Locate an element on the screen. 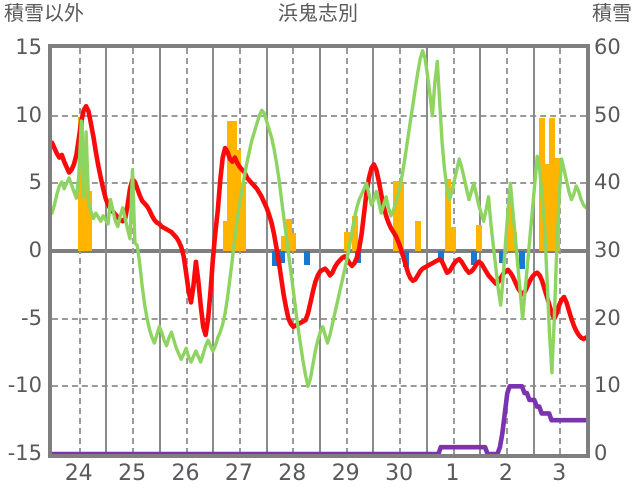 The width and height of the screenshot is (636, 501). chart-title: 浜鬼志別 is located at coordinates (318, 13).